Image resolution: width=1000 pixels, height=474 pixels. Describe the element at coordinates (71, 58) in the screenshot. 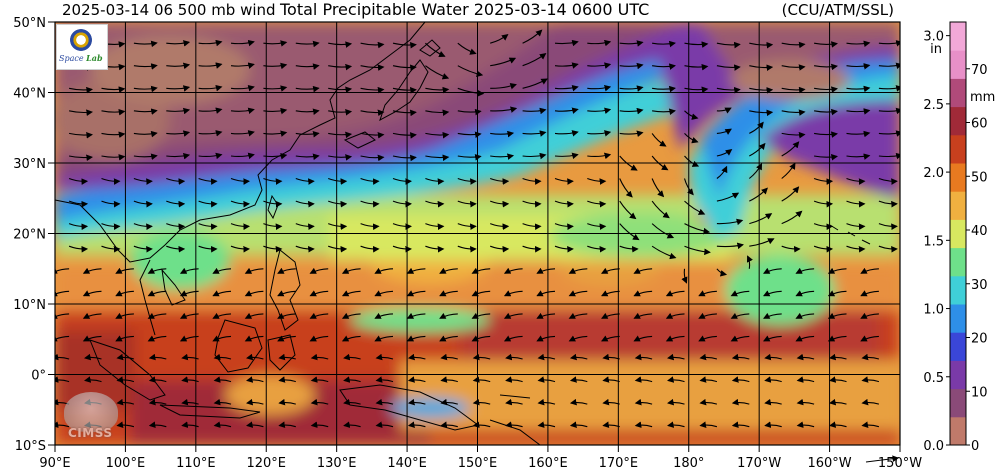

I see `logo-text-a: Space` at that location.